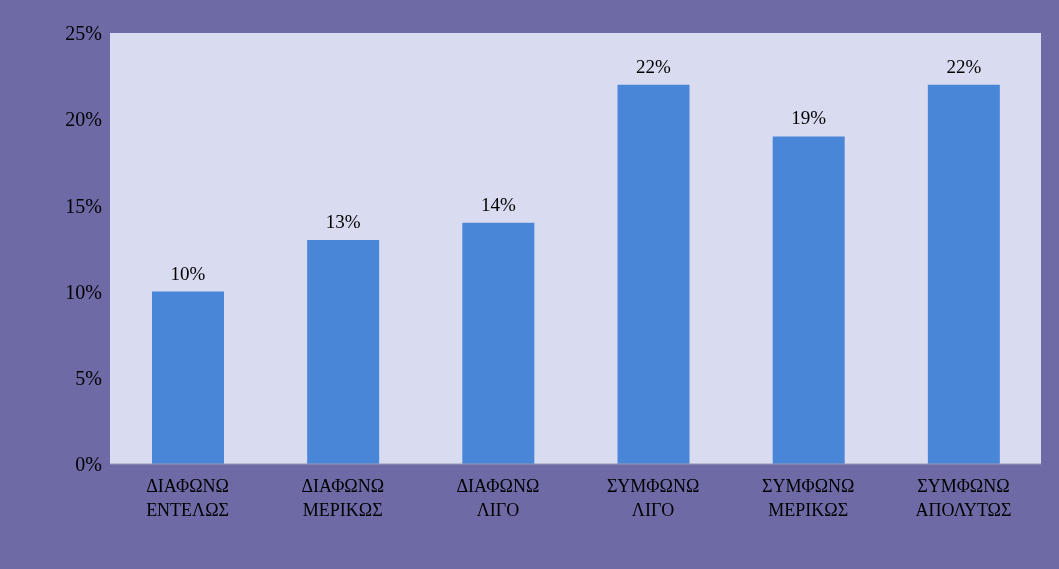 This screenshot has height=569, width=1059. What do you see at coordinates (83, 205) in the screenshot?
I see `y-tick-label: 15%` at bounding box center [83, 205].